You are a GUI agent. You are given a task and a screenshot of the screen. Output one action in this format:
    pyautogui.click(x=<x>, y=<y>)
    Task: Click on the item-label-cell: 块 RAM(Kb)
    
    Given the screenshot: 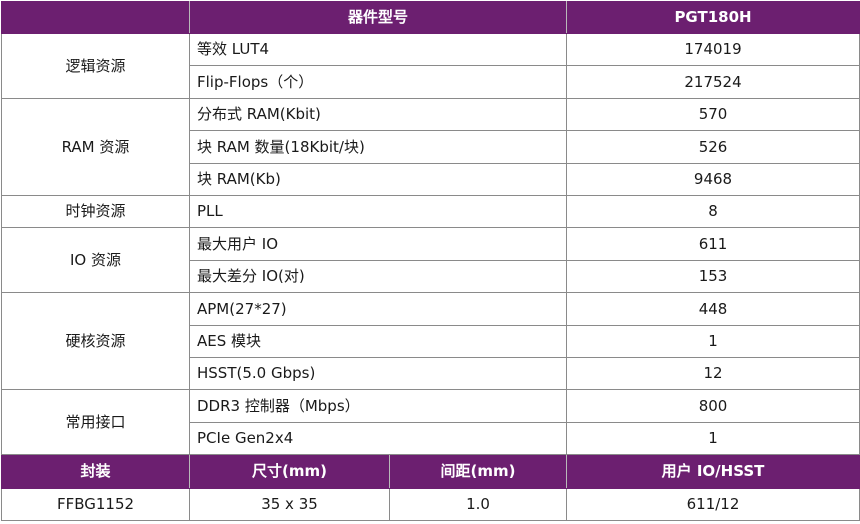 What is the action you would take?
    pyautogui.click(x=378, y=179)
    